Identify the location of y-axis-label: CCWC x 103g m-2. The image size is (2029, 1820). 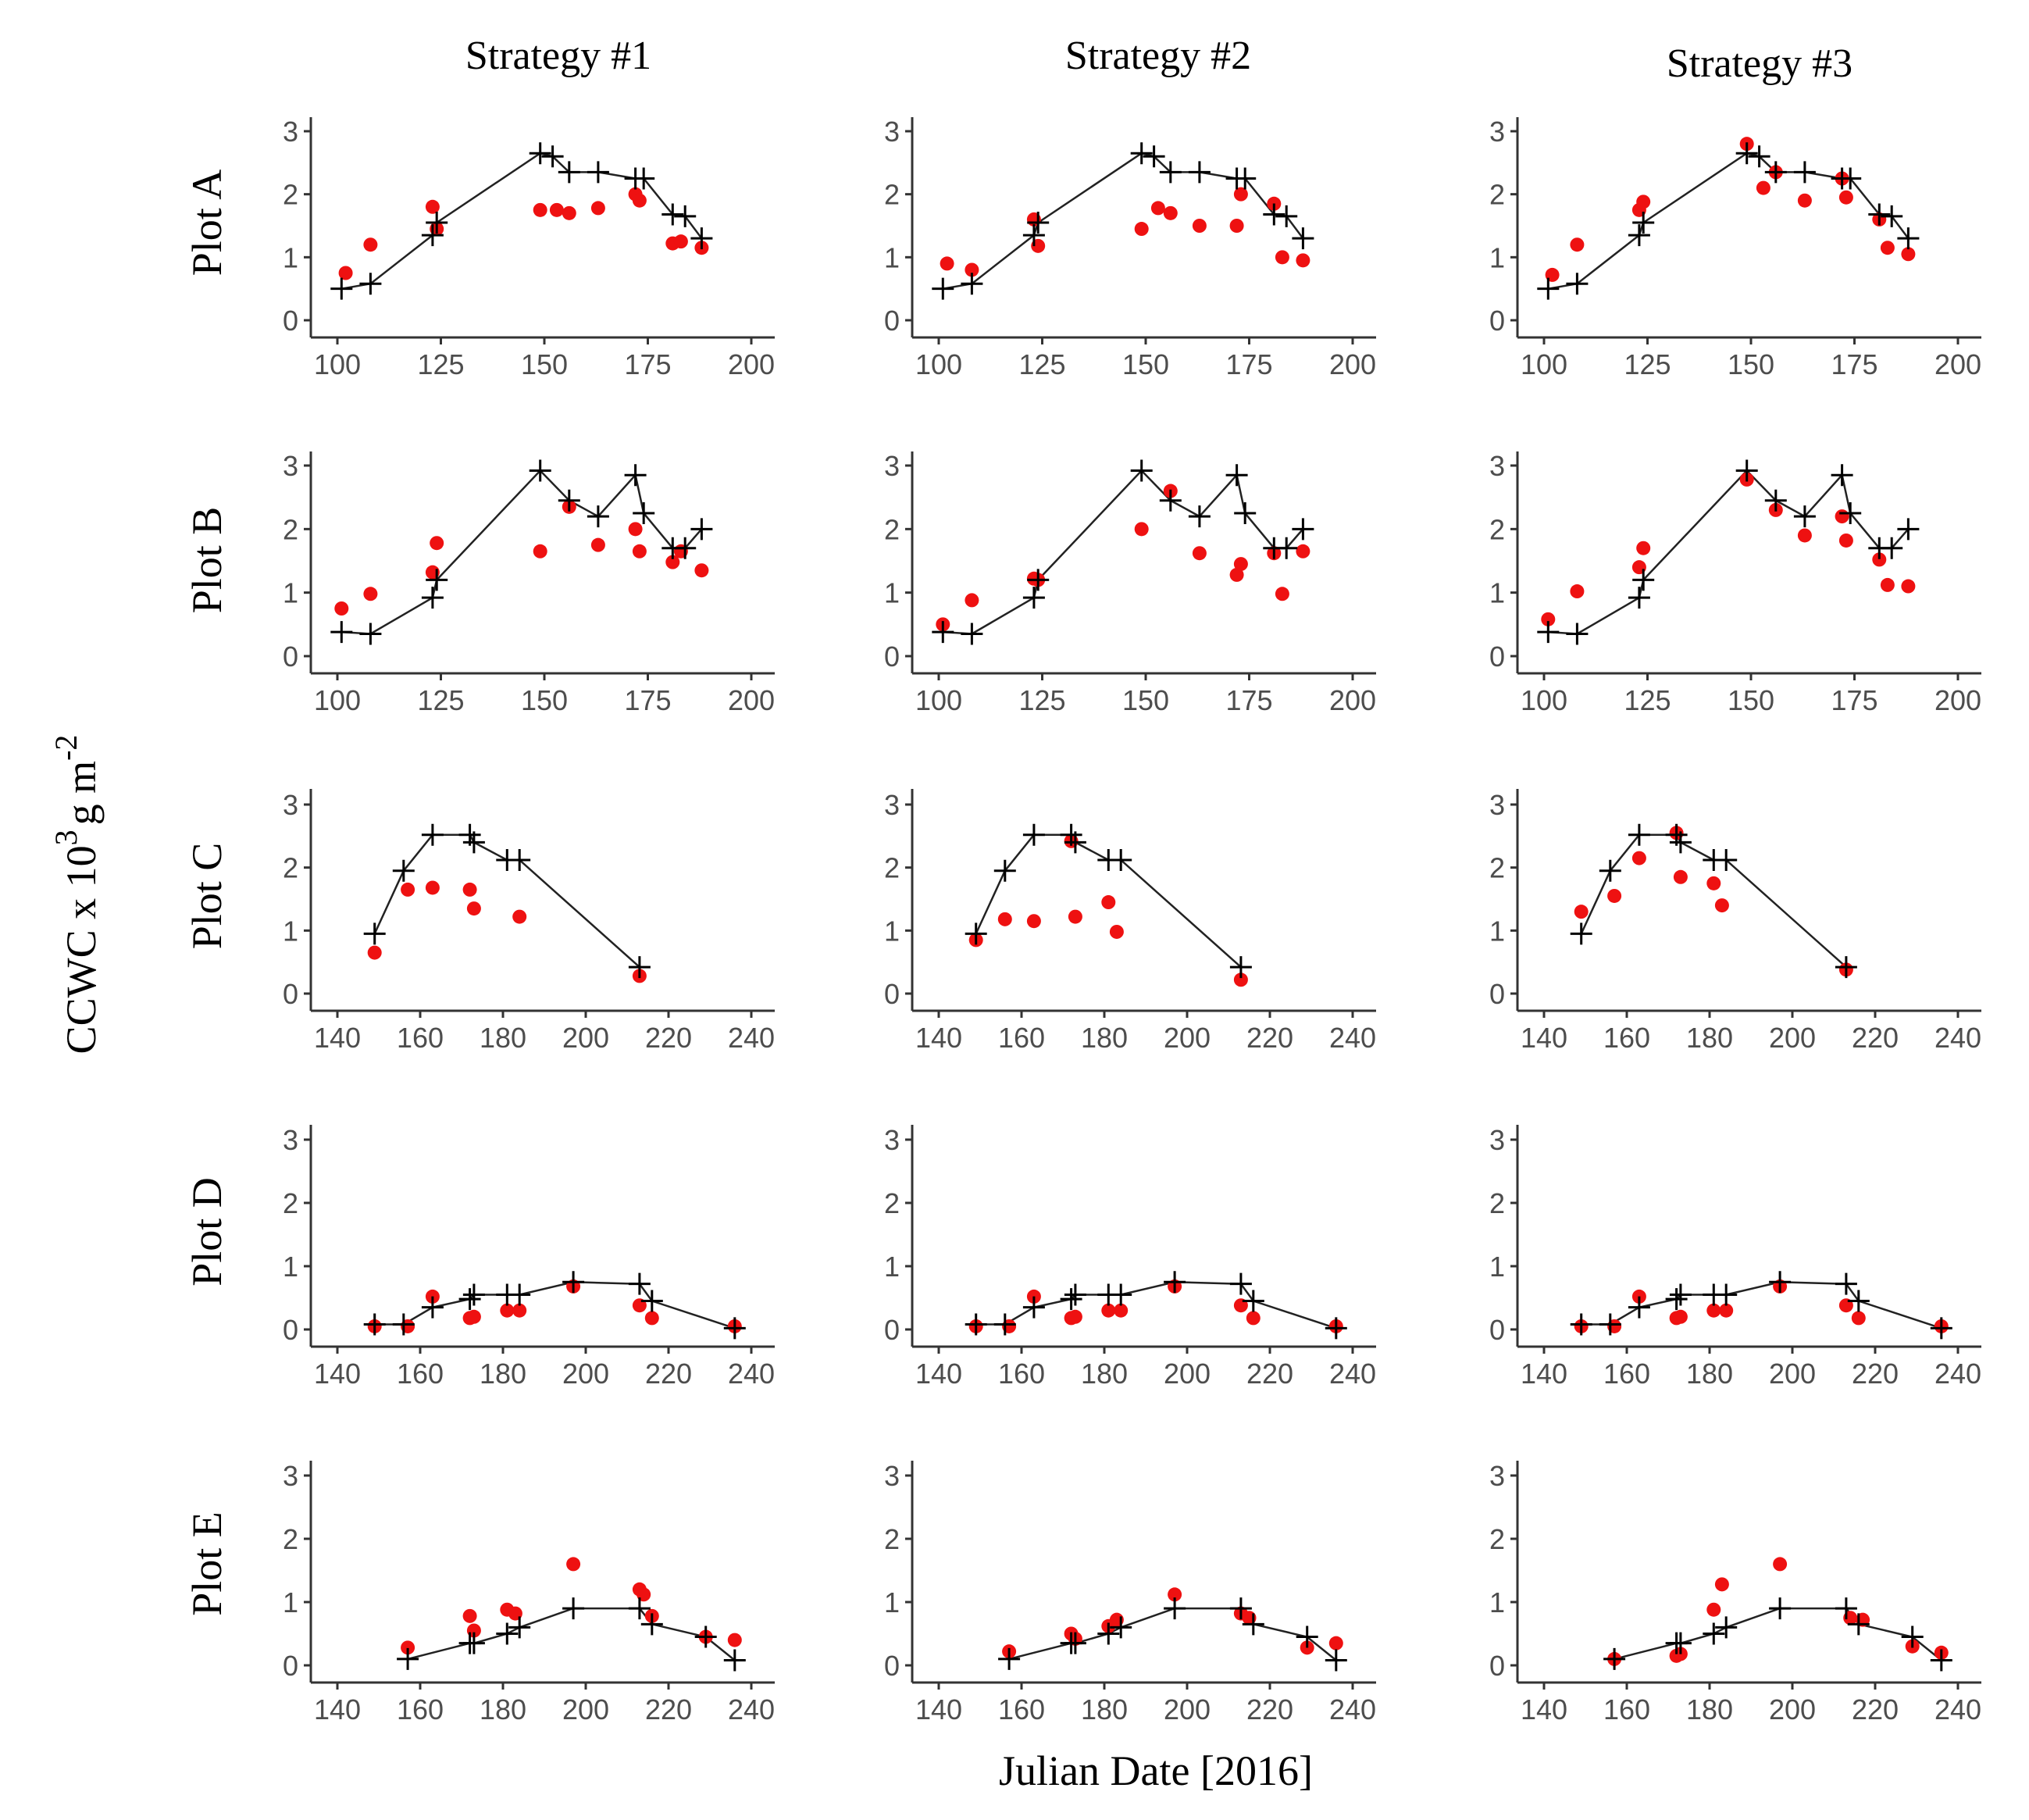
(76, 895).